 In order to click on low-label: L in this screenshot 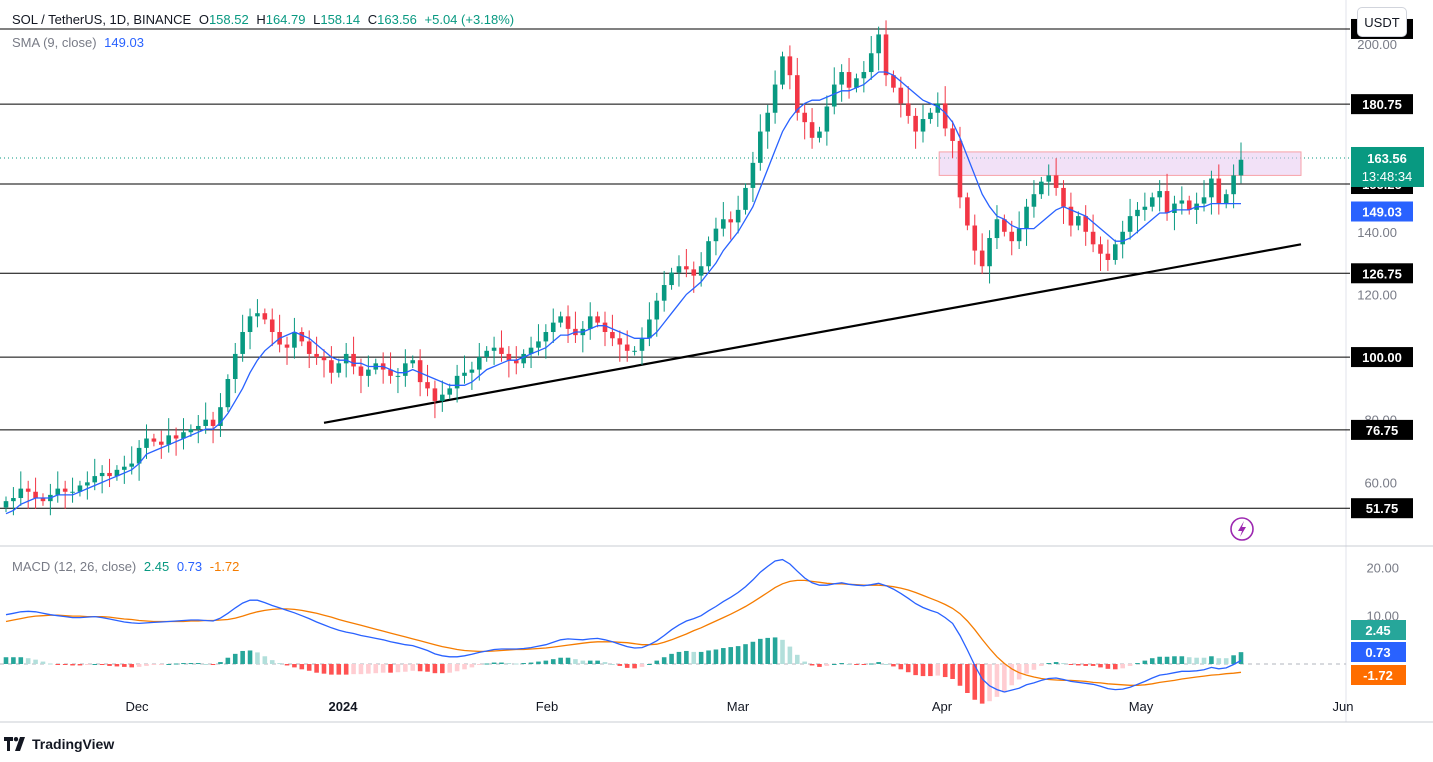, I will do `click(317, 19)`.